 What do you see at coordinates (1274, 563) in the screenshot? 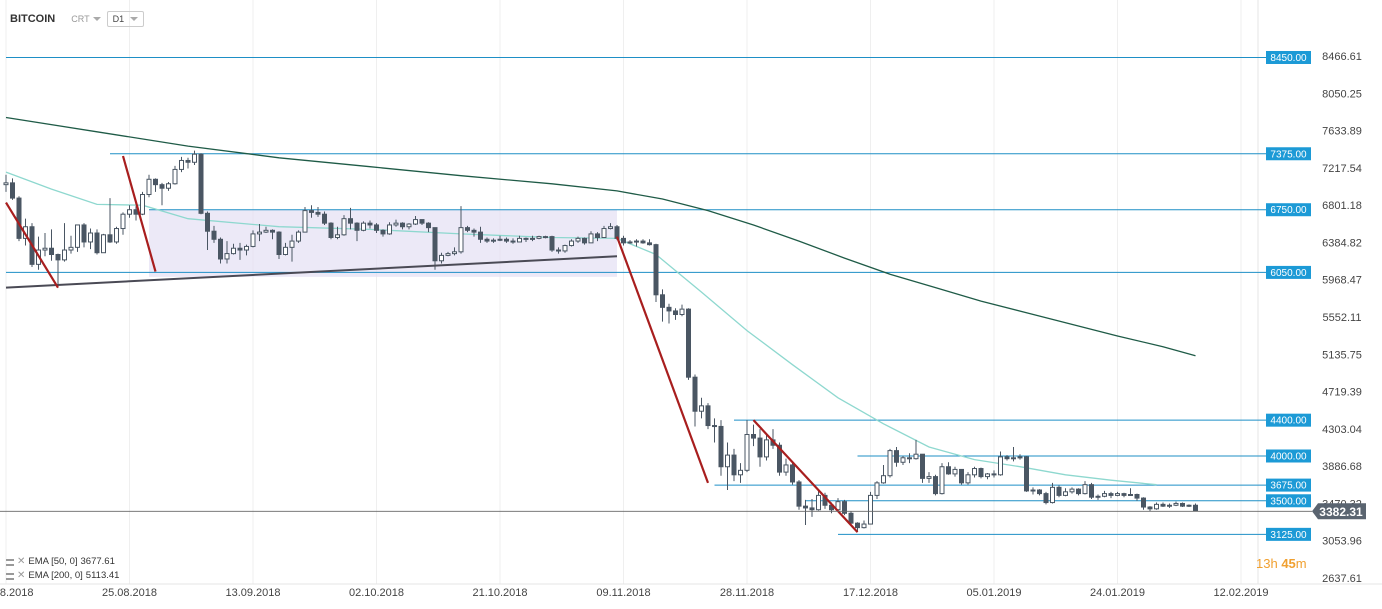
I see `countdown-h-unit: h` at bounding box center [1274, 563].